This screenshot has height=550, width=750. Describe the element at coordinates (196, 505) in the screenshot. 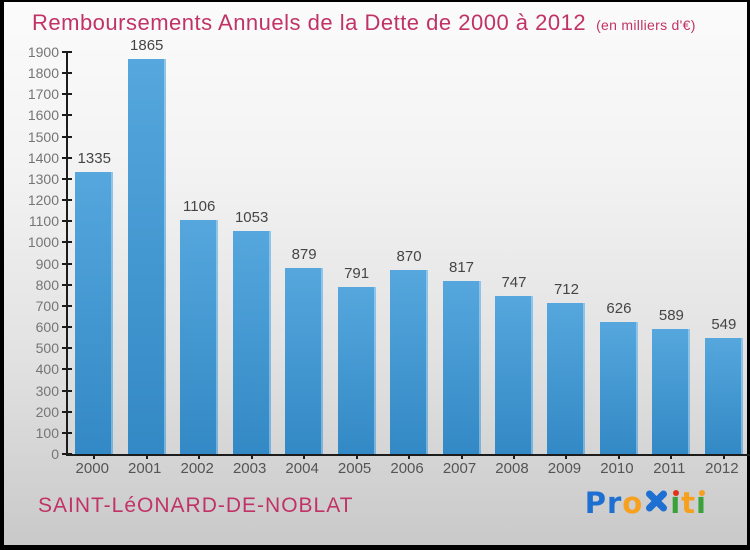

I see `commune-name: SAINT-LéONARD-DE-NOBLAT` at that location.